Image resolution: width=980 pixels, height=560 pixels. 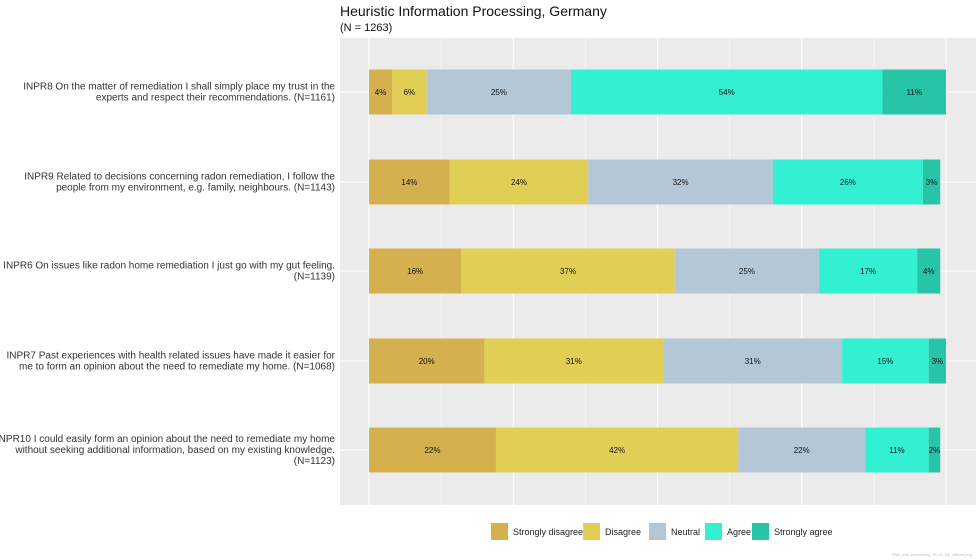 I want to click on legend-label: Agree, so click(x=739, y=532).